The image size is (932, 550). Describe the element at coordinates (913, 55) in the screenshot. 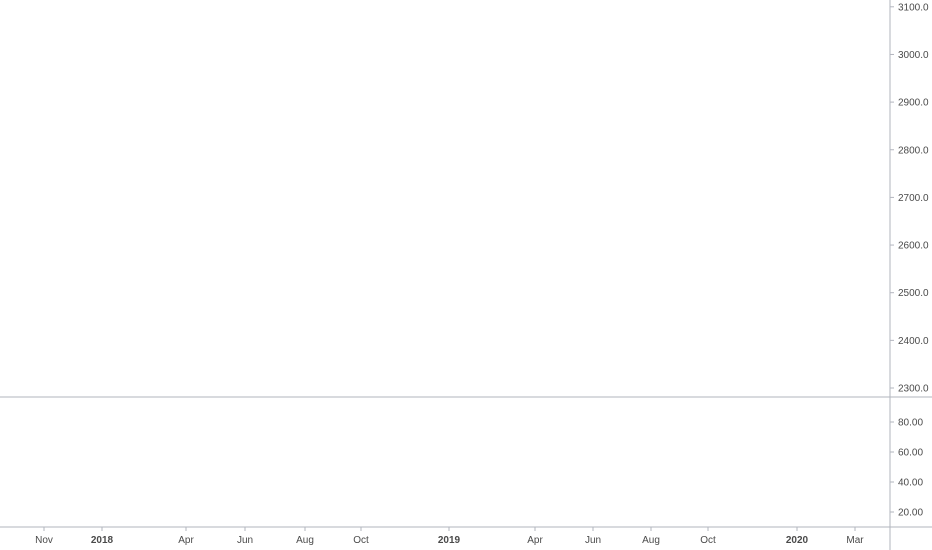

I see `price-tick-label: 3000.0` at that location.